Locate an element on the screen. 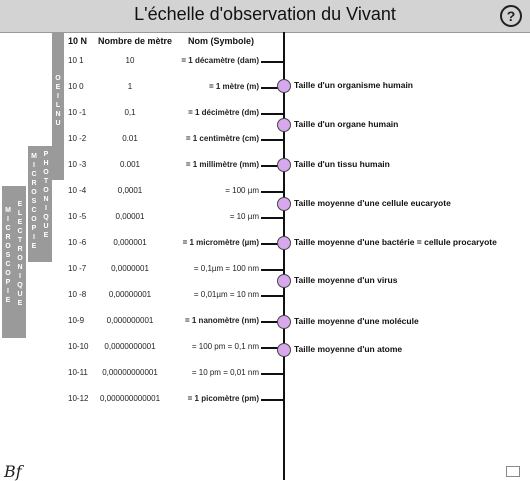  row-unit-name: = 100 µm is located at coordinates (242, 190).